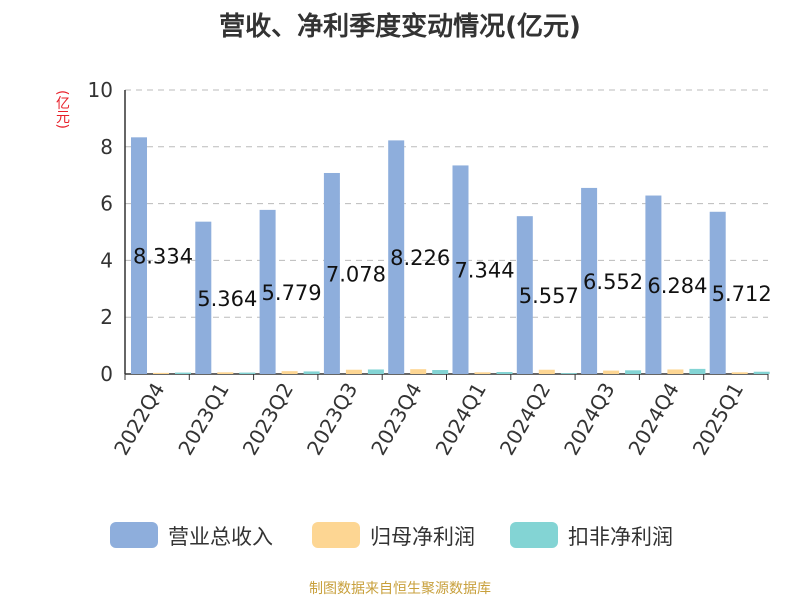 This screenshot has width=800, height=600. What do you see at coordinates (742, 294) in the screenshot?
I see `data-label: 5.712` at bounding box center [742, 294].